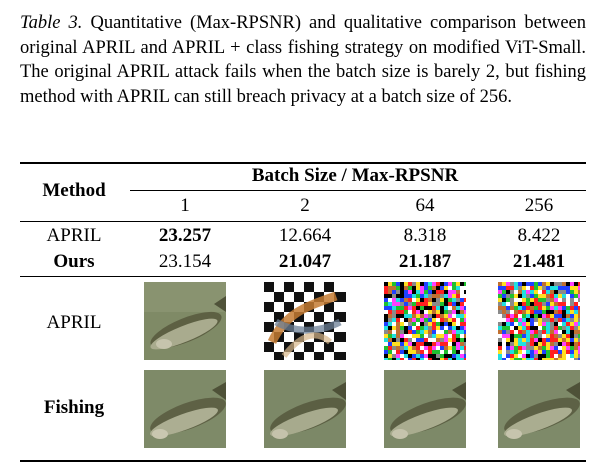  What do you see at coordinates (303, 276) in the screenshot?
I see `metrics-bottom-rule` at bounding box center [303, 276].